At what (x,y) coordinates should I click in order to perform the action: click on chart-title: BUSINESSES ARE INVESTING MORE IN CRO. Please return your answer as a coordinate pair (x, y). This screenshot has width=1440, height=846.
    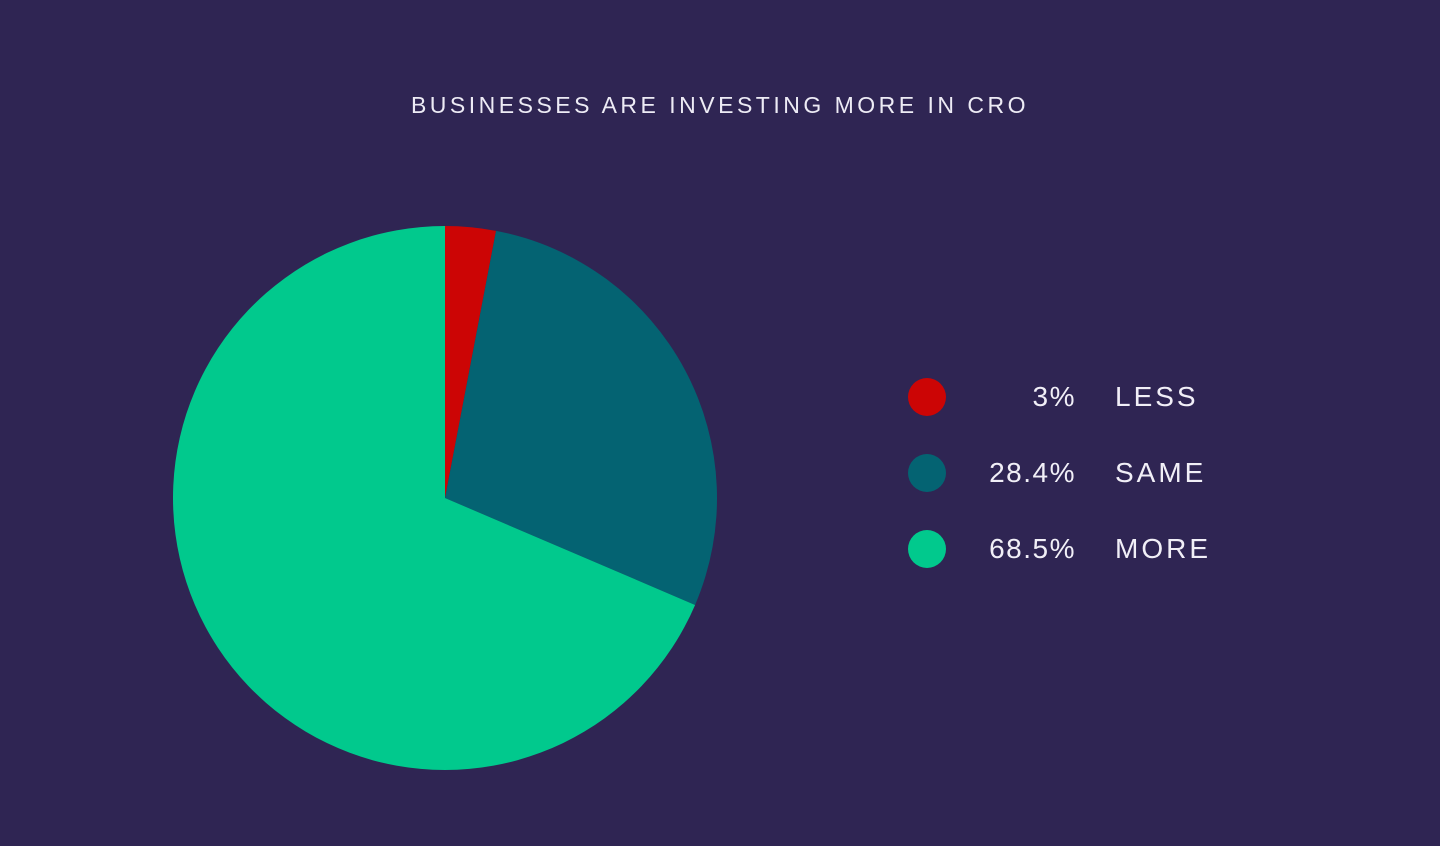
    Looking at the image, I should click on (720, 105).